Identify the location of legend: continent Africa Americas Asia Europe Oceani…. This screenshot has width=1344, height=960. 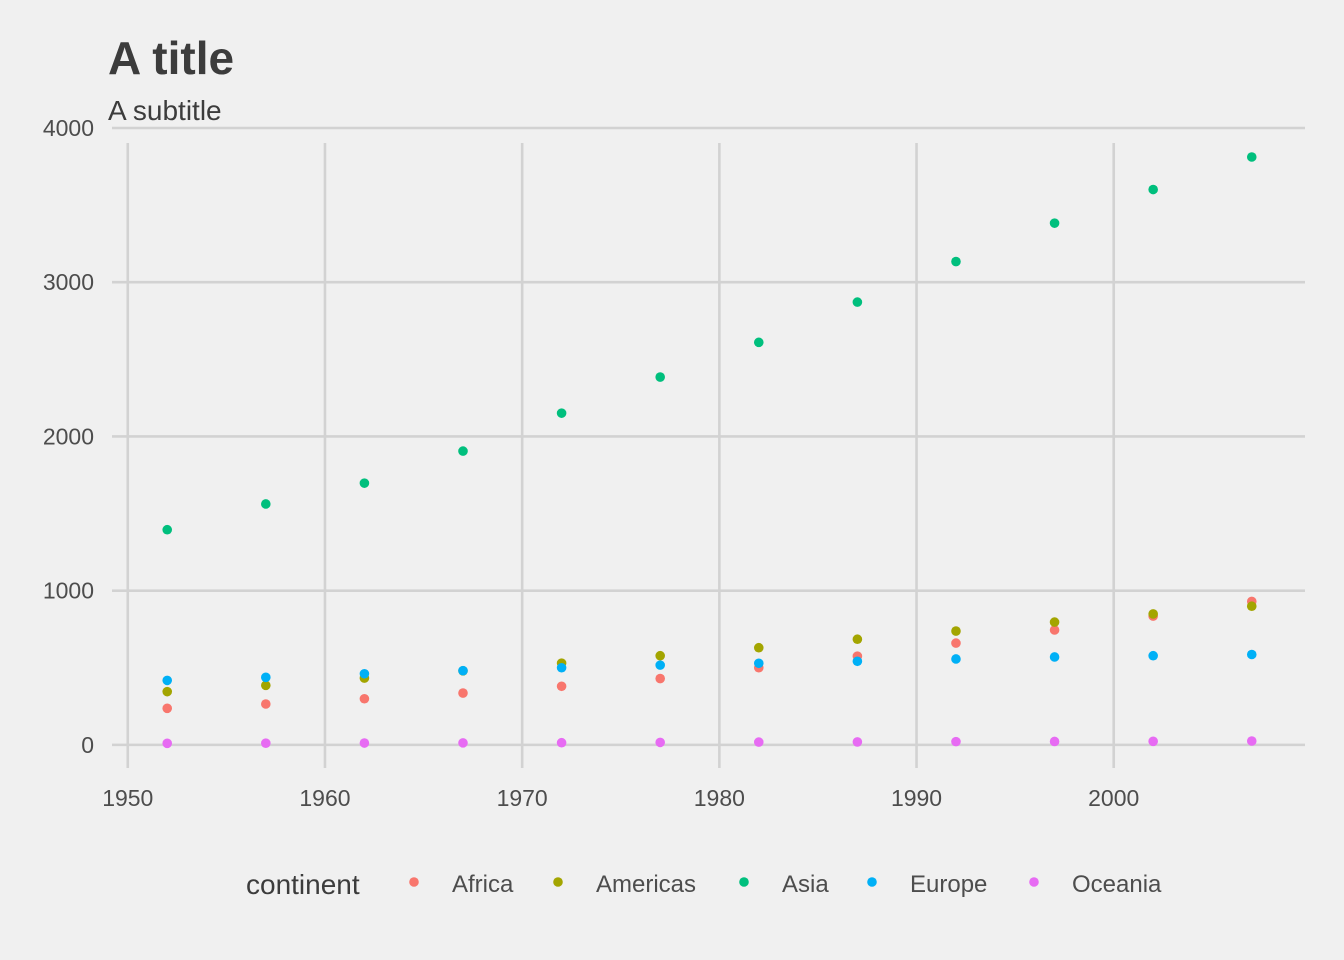
(704, 884).